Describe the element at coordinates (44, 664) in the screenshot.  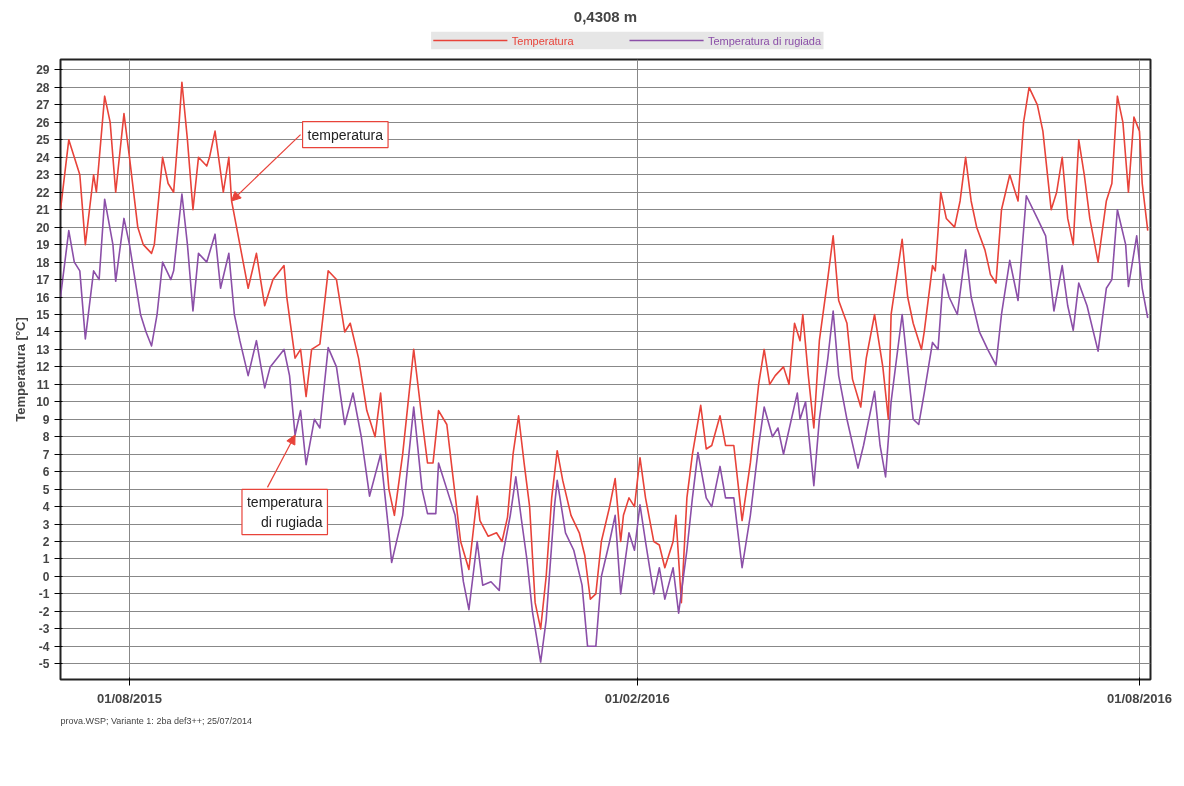
I see `y-tick-label: -5` at that location.